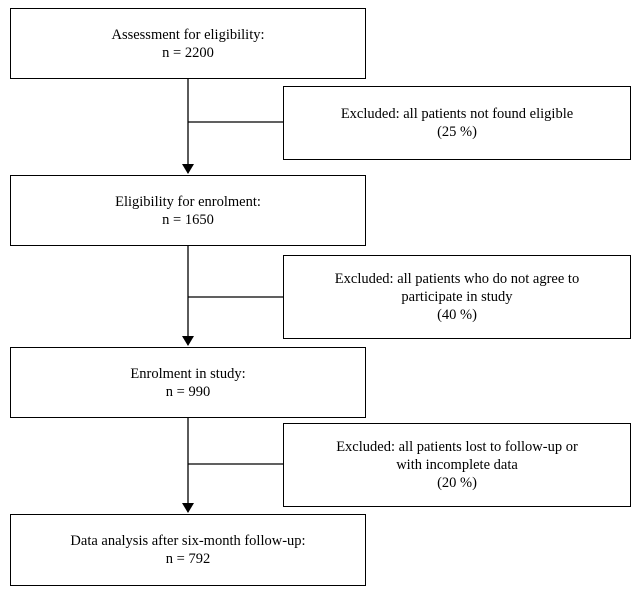  Describe the element at coordinates (457, 132) in the screenshot. I see `exclusion-1-line-2: (25 %)` at that location.